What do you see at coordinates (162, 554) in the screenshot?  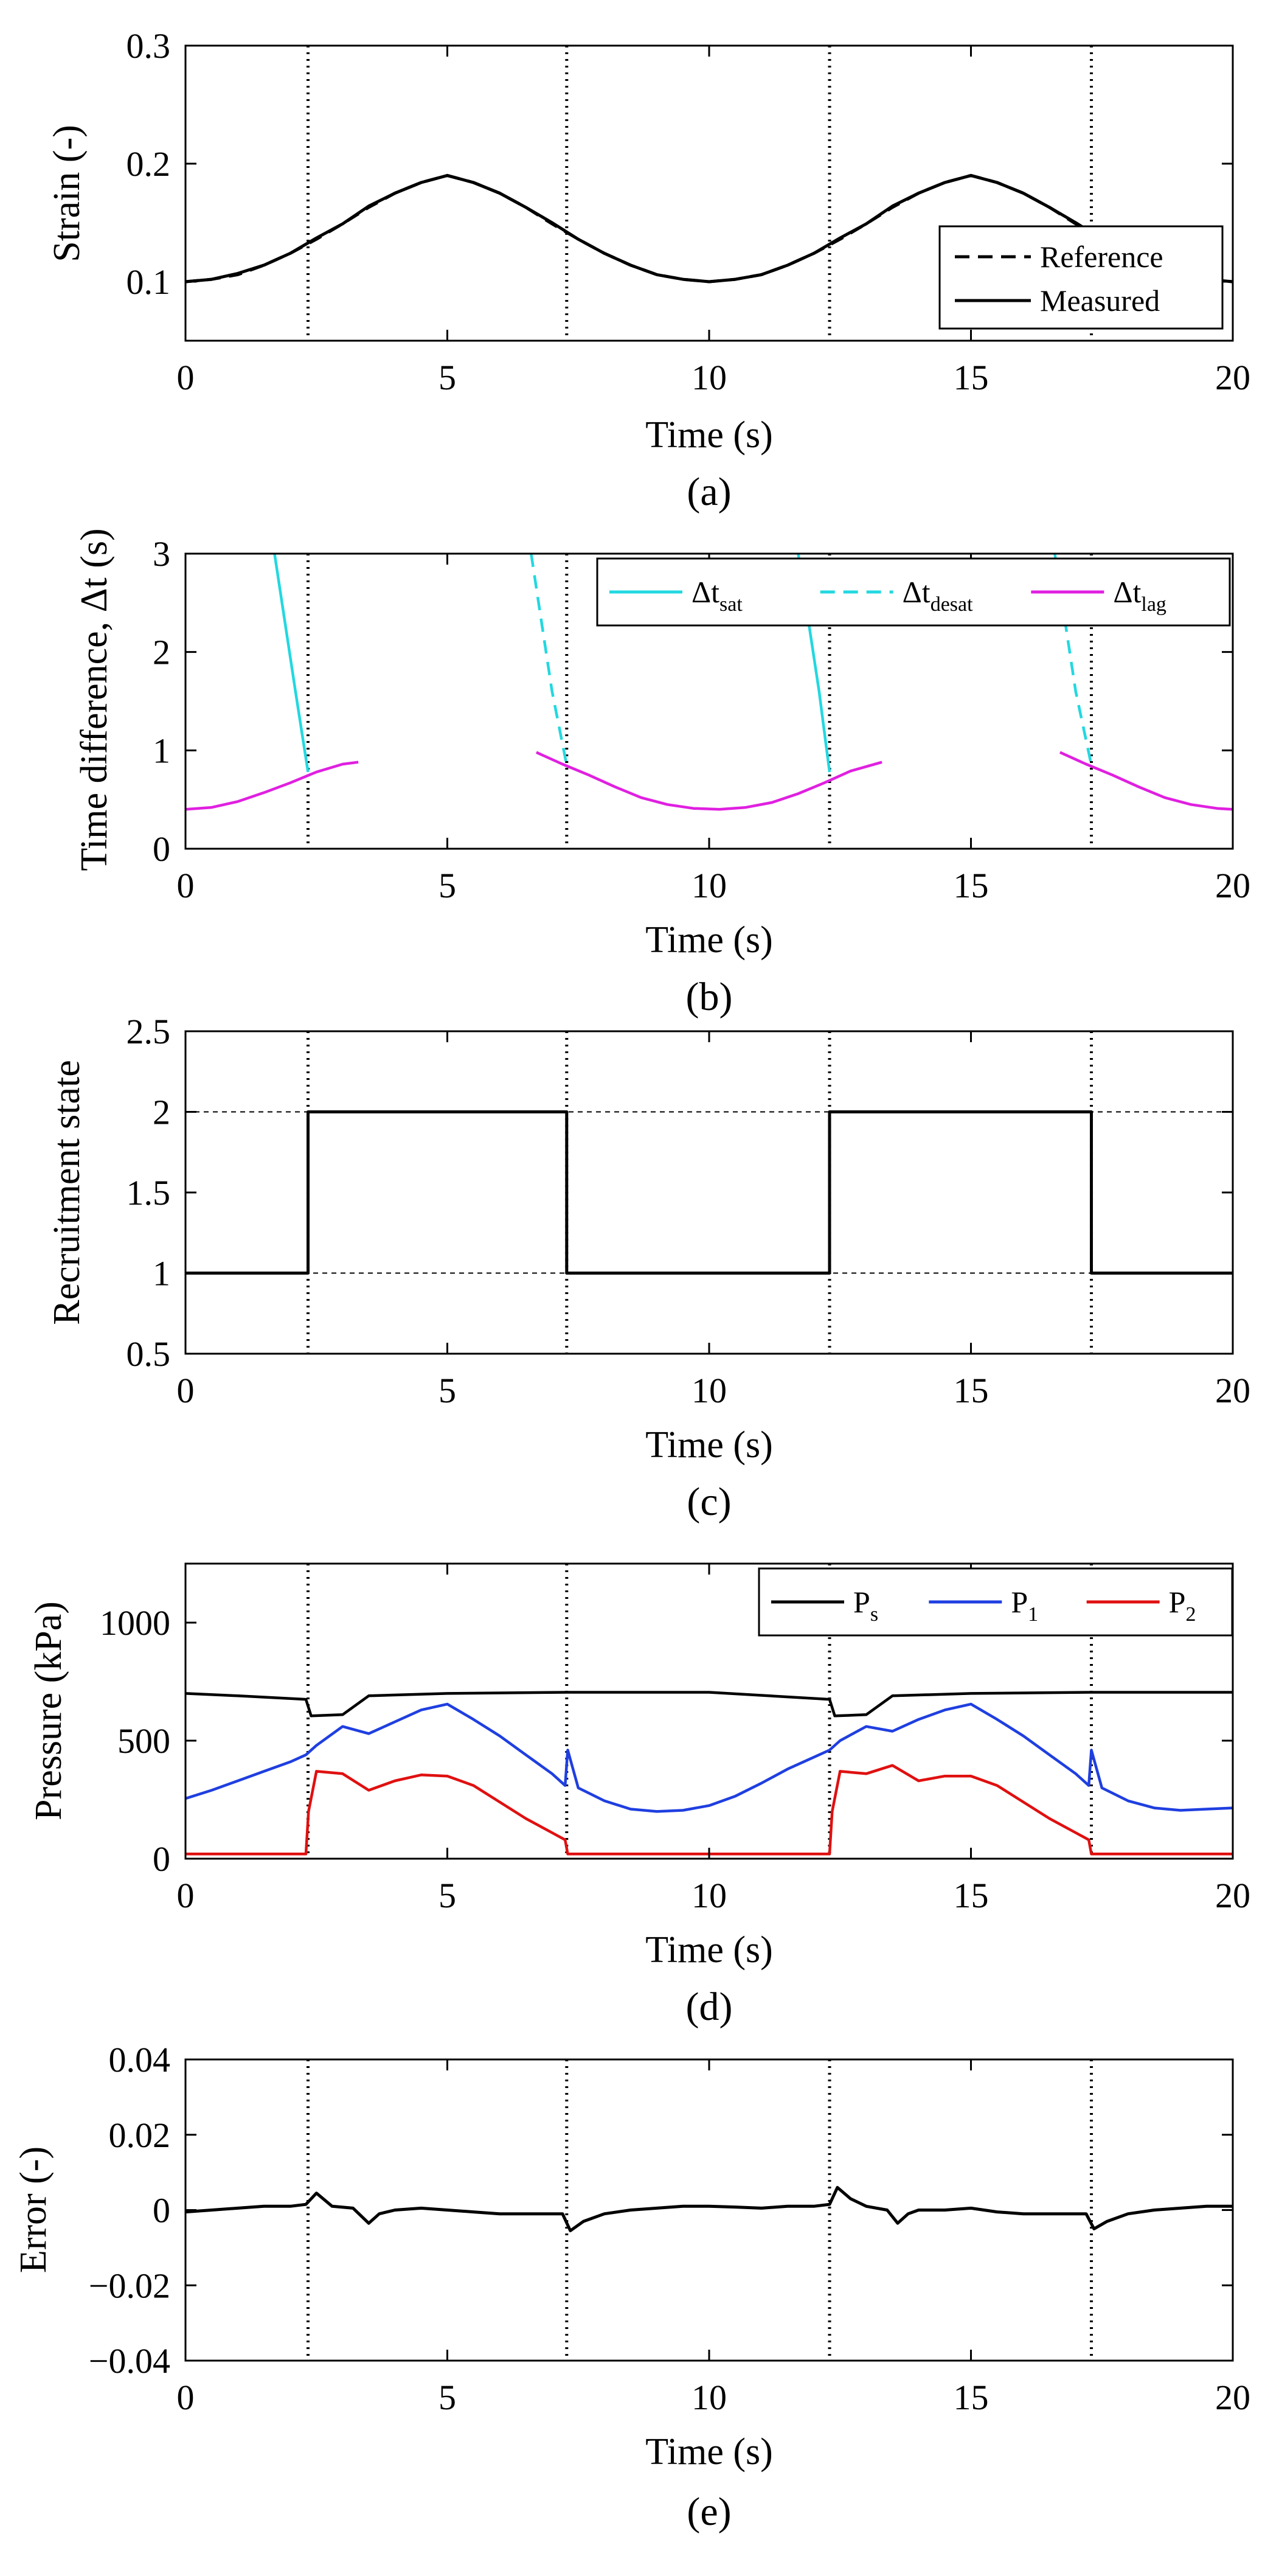 I see `y-tick-label: 3` at bounding box center [162, 554].